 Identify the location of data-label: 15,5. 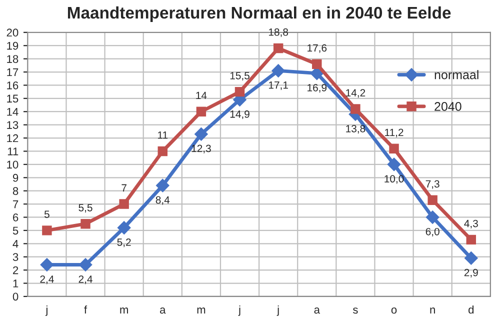
(240, 76).